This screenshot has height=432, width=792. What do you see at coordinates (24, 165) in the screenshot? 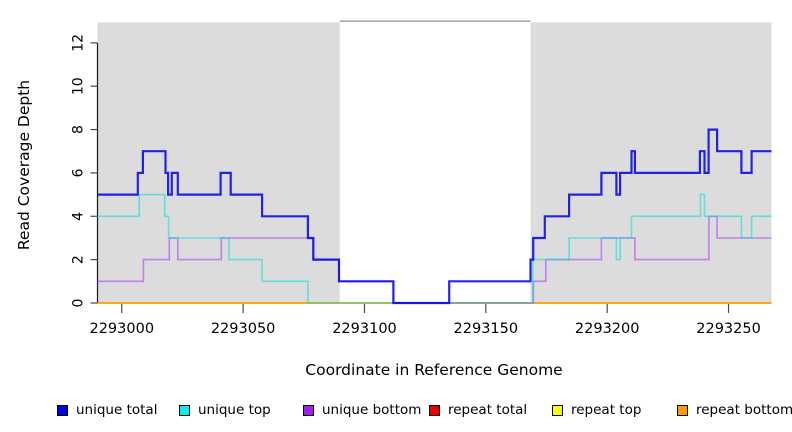
I see `y-axis-title: Read Coverage Depth` at bounding box center [24, 165].